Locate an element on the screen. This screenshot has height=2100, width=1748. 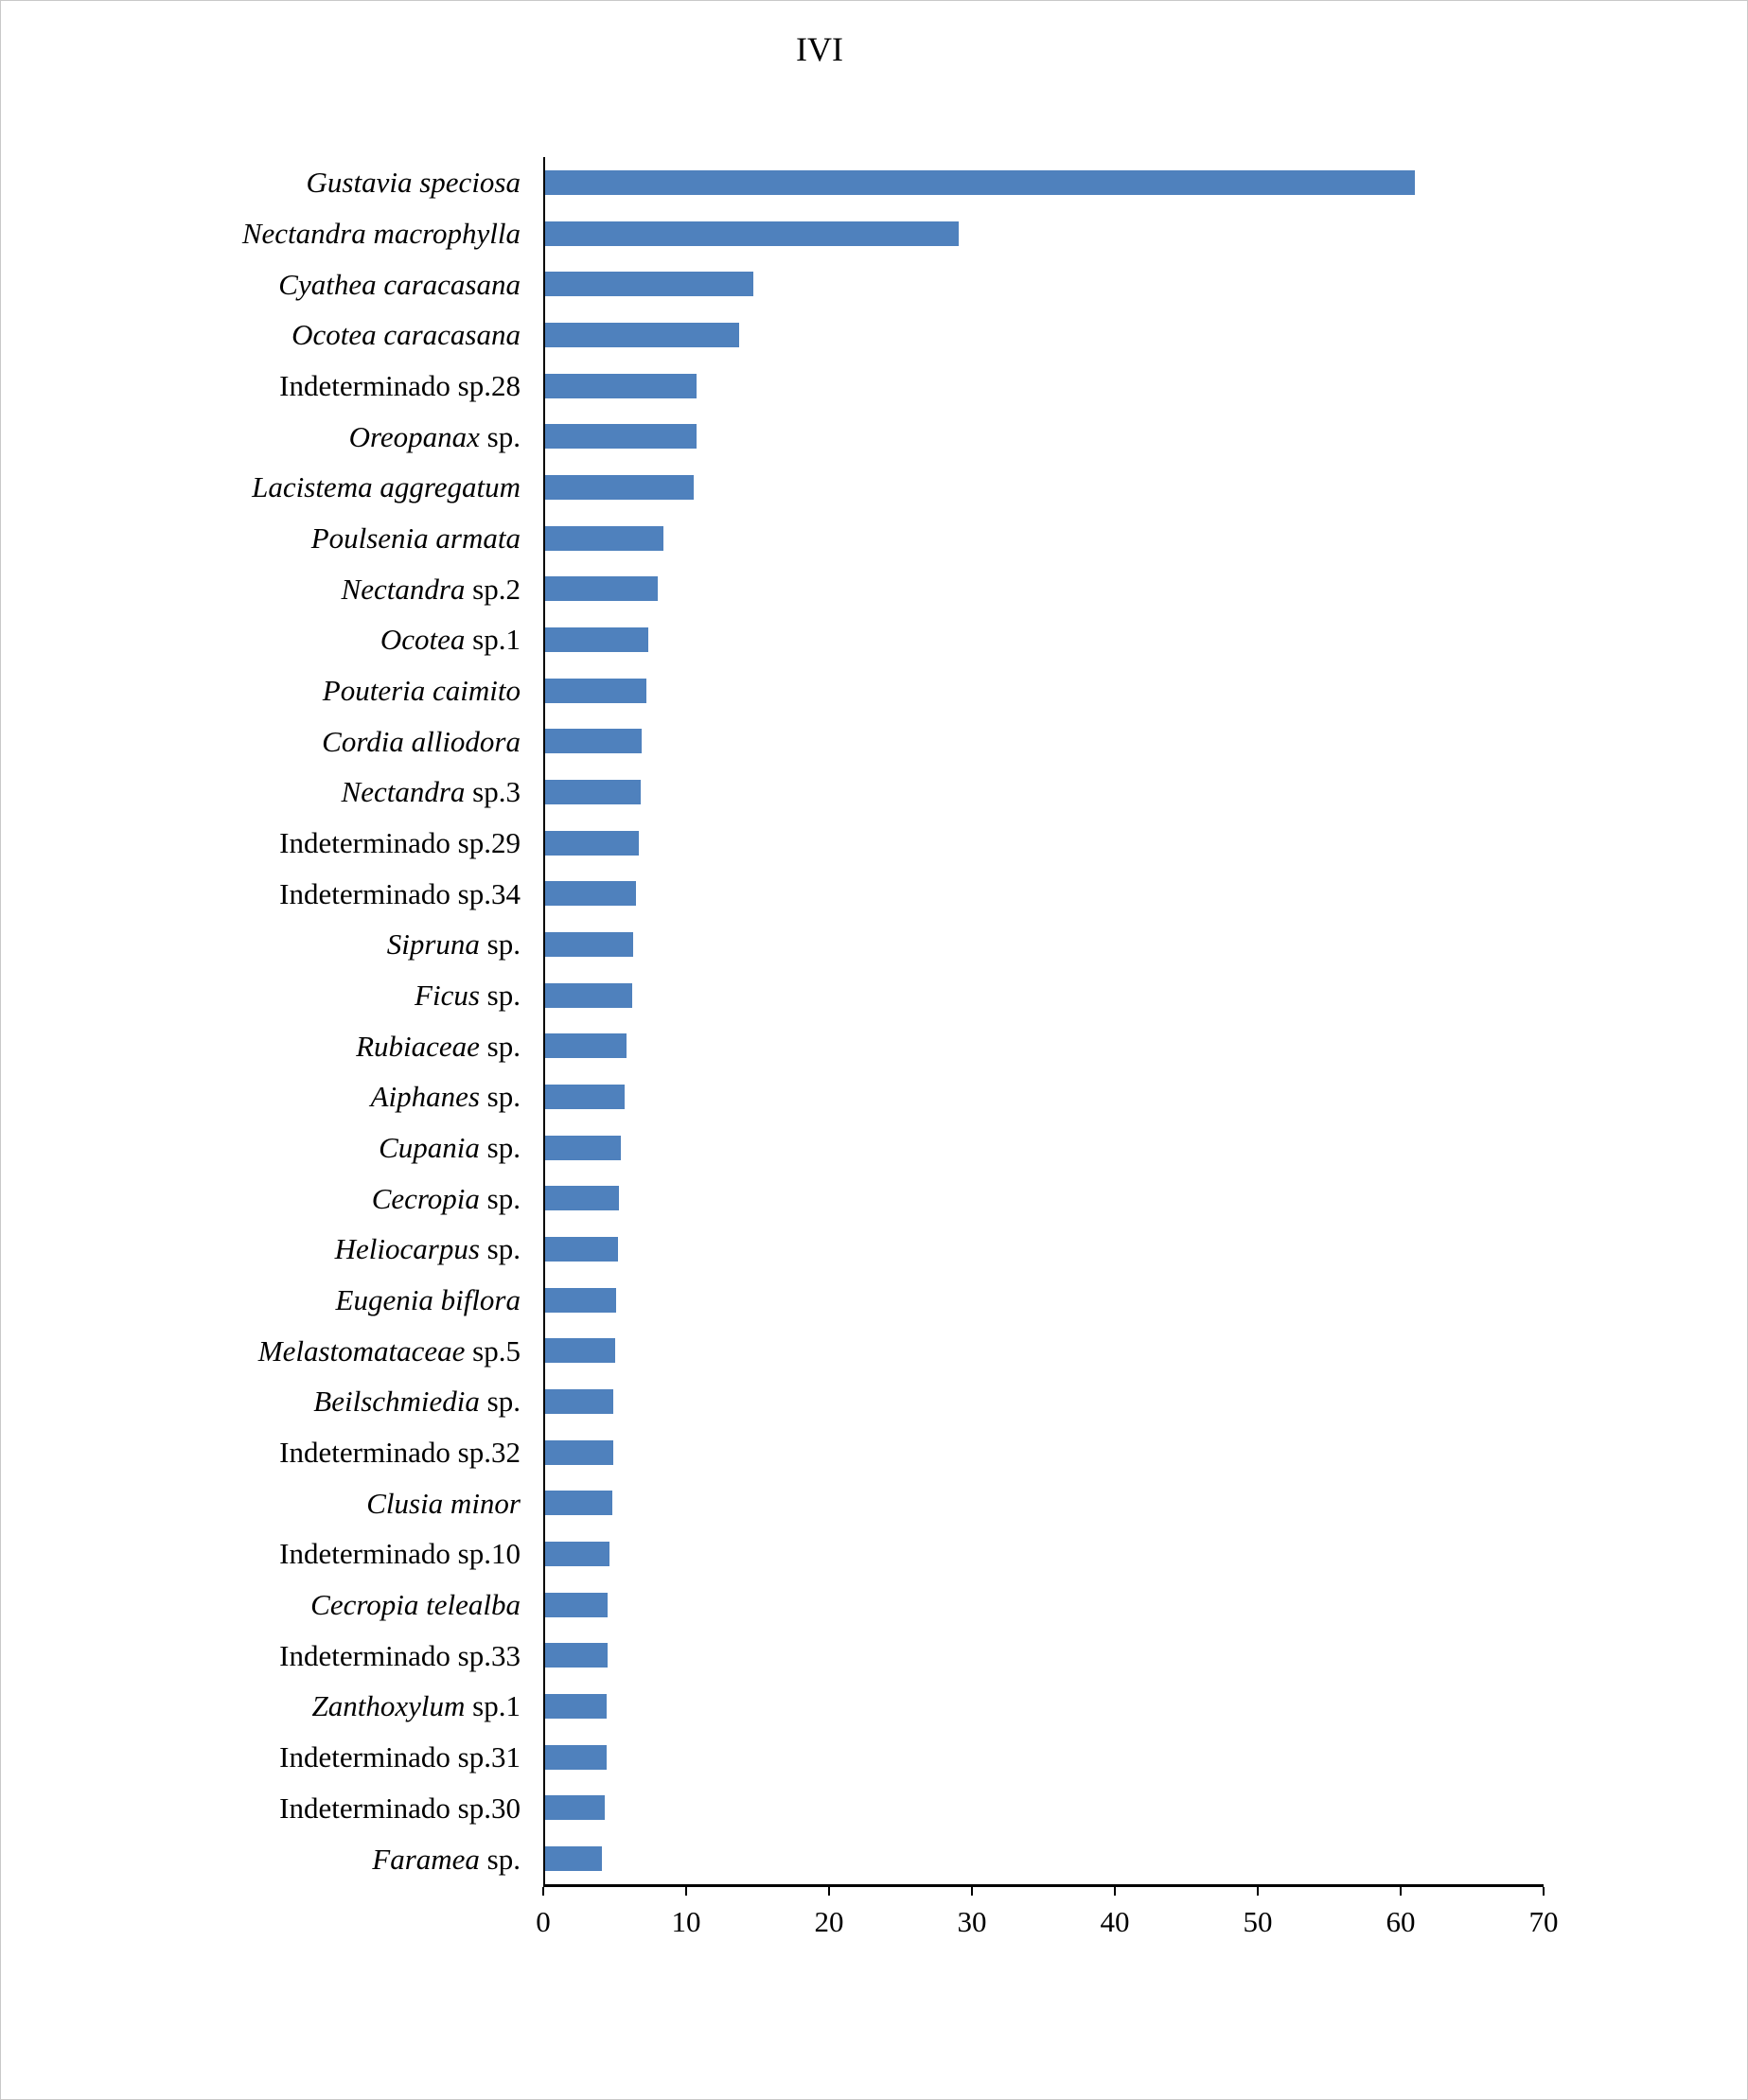
bar-row: Cupania sp. is located at coordinates (961, 1148).